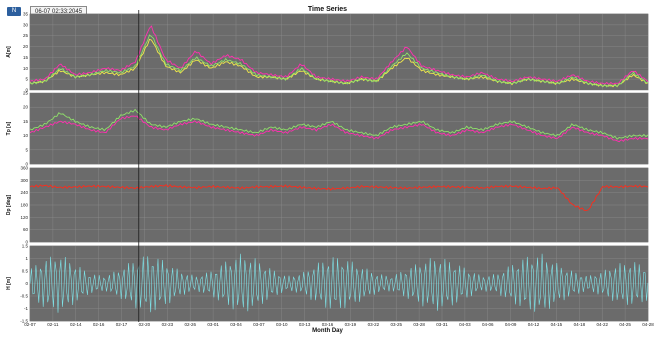 The width and height of the screenshot is (655, 337). What do you see at coordinates (26, 93) in the screenshot?
I see `panel-2-y-tick-label: 25` at bounding box center [26, 93].